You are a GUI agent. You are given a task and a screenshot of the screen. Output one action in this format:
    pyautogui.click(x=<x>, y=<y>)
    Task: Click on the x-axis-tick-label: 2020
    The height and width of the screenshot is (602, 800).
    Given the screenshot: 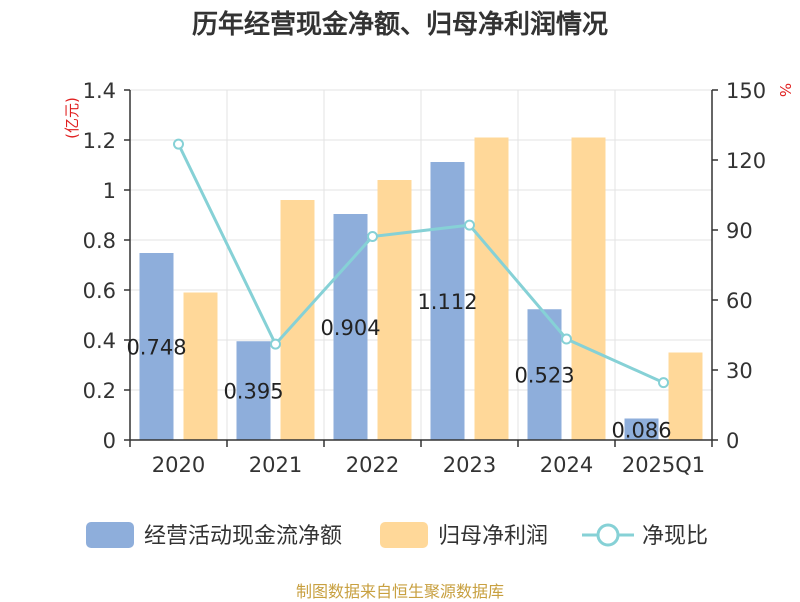 What is the action you would take?
    pyautogui.click(x=178, y=465)
    